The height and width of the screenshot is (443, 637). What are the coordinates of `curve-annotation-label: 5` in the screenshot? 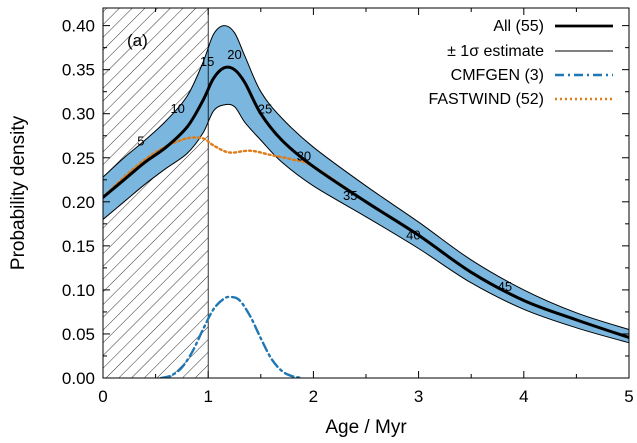 It's located at (140, 140).